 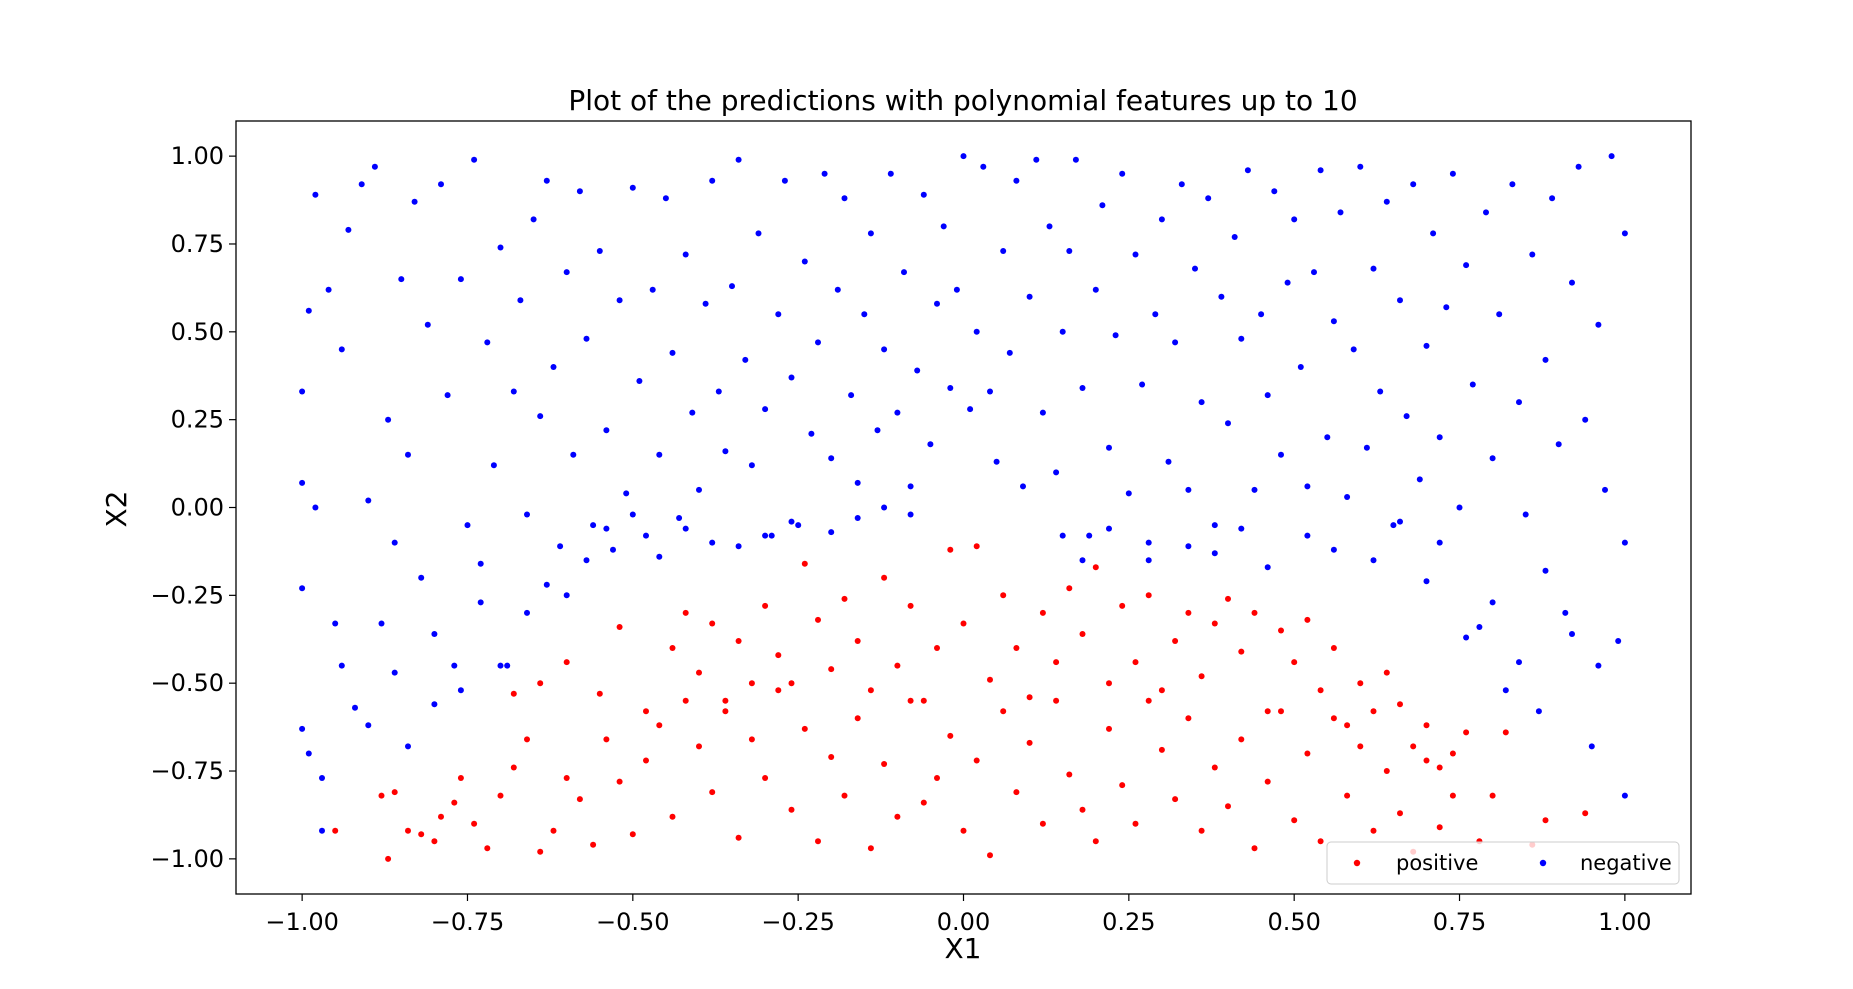 I want to click on x-axis-title: X1, so click(x=963, y=948).